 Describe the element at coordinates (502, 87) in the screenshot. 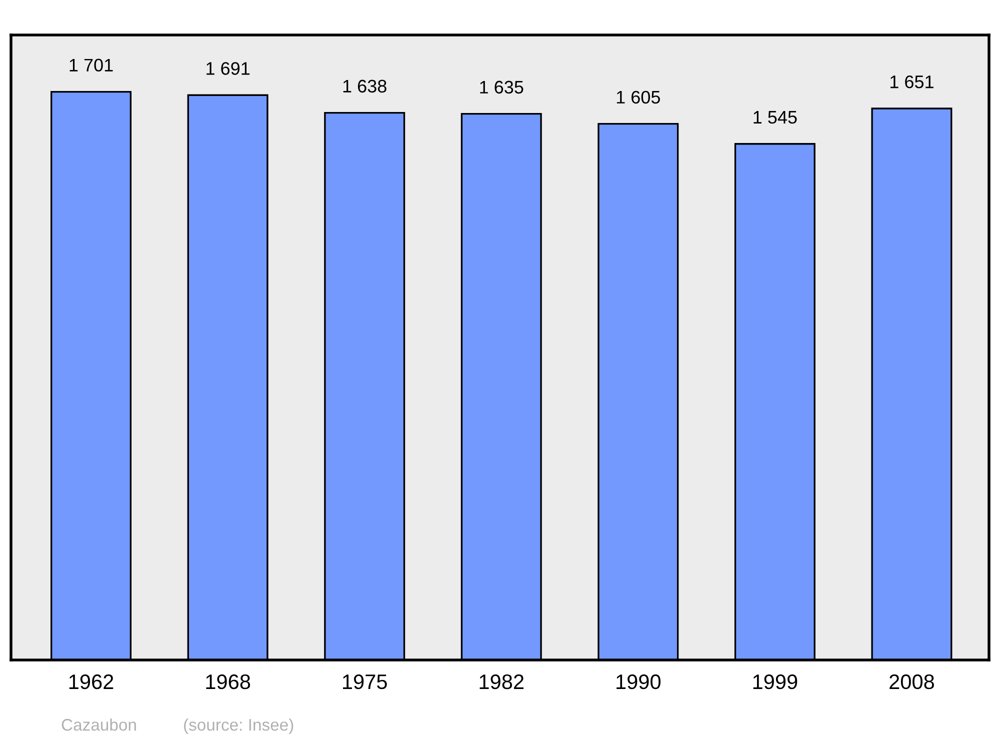

I see `data-label: 1 635` at that location.